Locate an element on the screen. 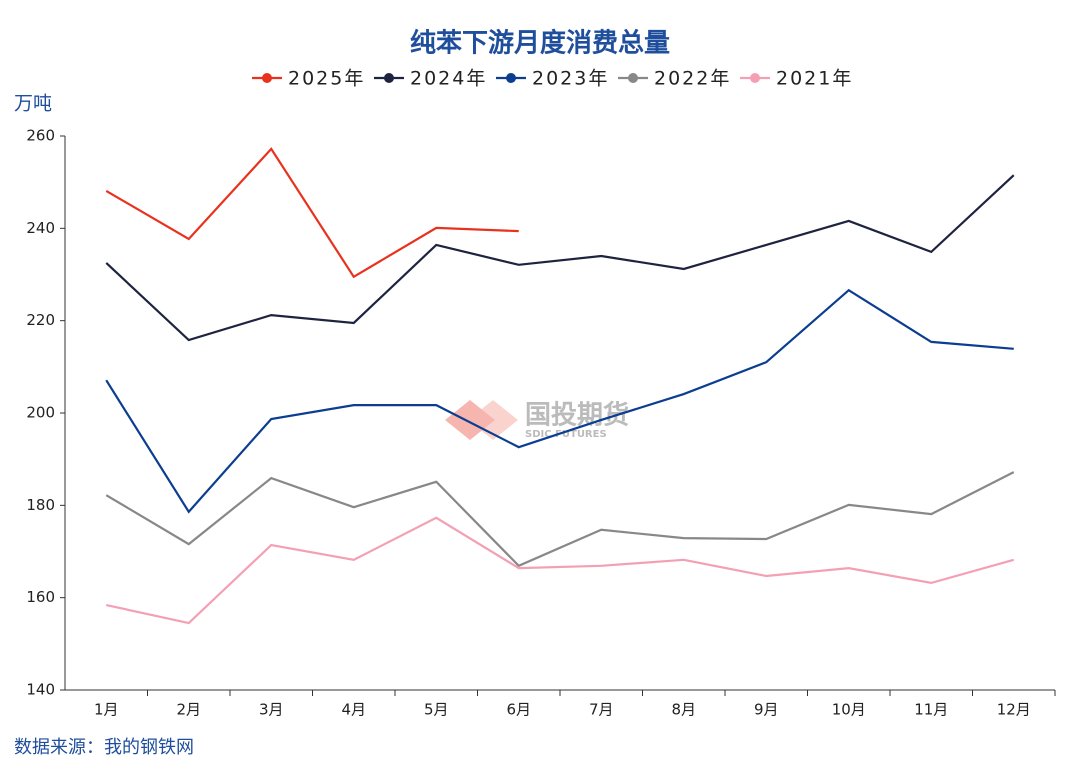 The height and width of the screenshot is (776, 1080). chart-title: 纯苯下游月度消费总量 is located at coordinates (540, 43).